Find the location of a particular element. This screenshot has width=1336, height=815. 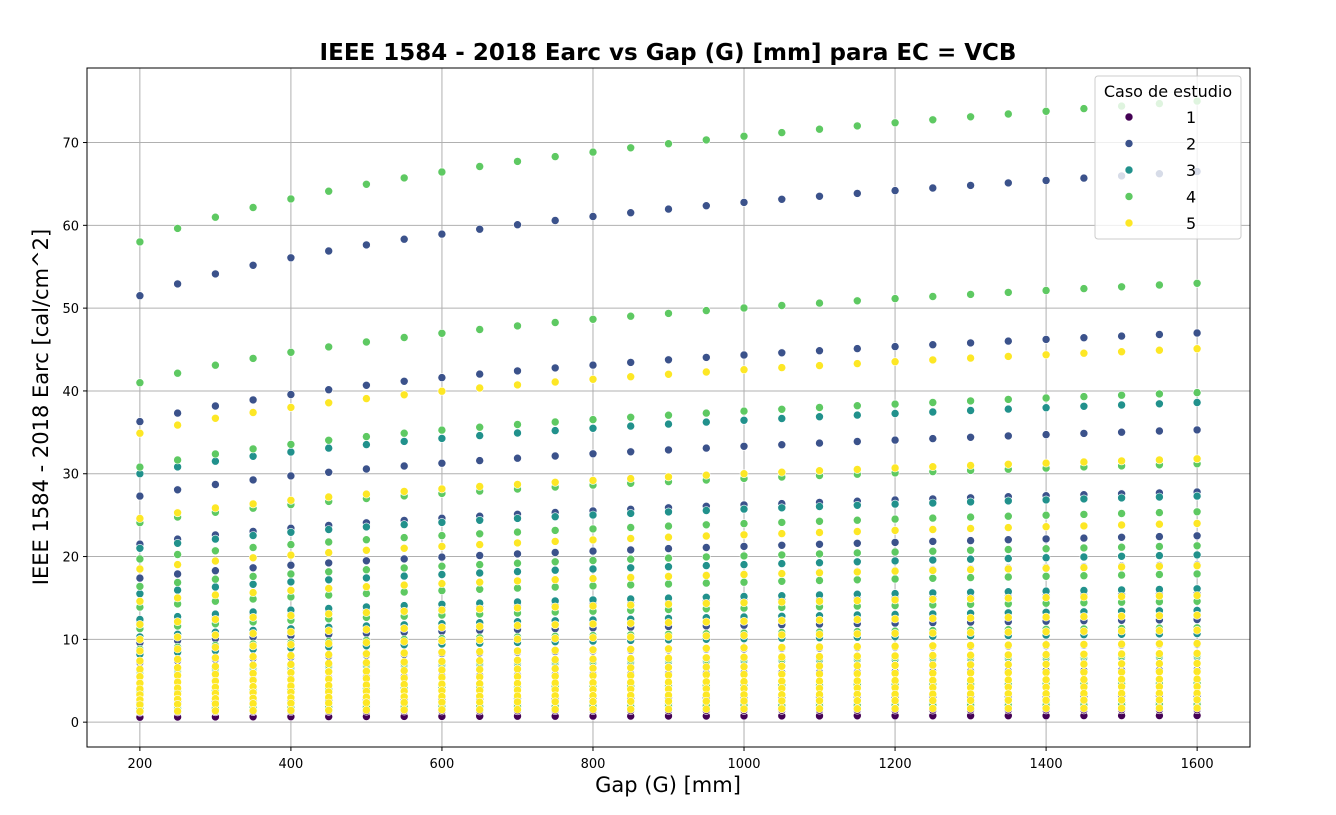

legend-marker is located at coordinates (1129, 143).